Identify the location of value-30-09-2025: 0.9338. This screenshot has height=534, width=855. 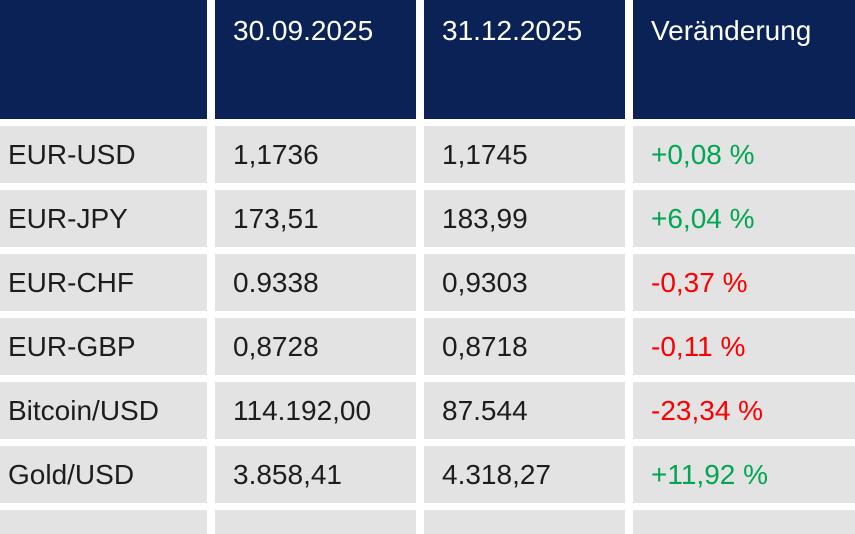
(315, 282).